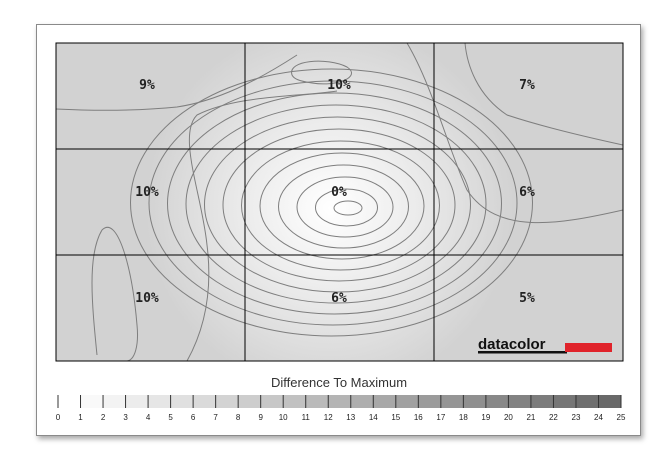 Image resolution: width=663 pixels, height=459 pixels. Describe the element at coordinates (598, 417) in the screenshot. I see `legend-tick-label: 24` at that location.